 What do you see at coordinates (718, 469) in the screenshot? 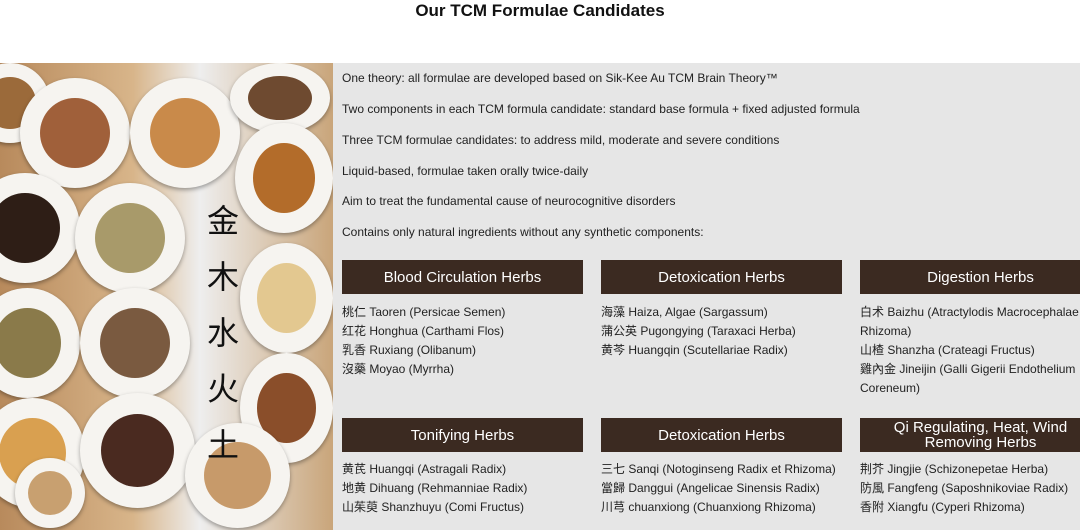
I see `herb-item: 三七 Sanqi (Notoginseng Radix et Rhizoma)` at bounding box center [718, 469].